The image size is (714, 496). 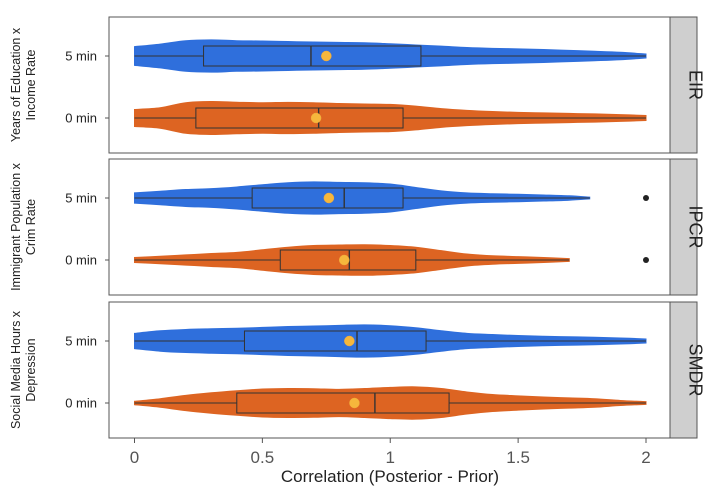 What do you see at coordinates (518, 457) in the screenshot?
I see `x-tick-label: 1.5` at bounding box center [518, 457].